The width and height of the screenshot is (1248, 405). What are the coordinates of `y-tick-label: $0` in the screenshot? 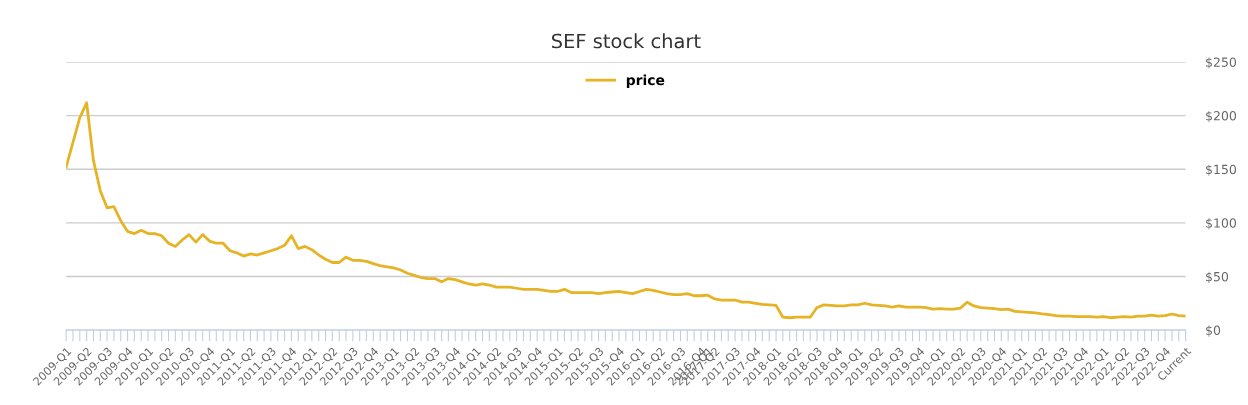 It's located at (1213, 331).